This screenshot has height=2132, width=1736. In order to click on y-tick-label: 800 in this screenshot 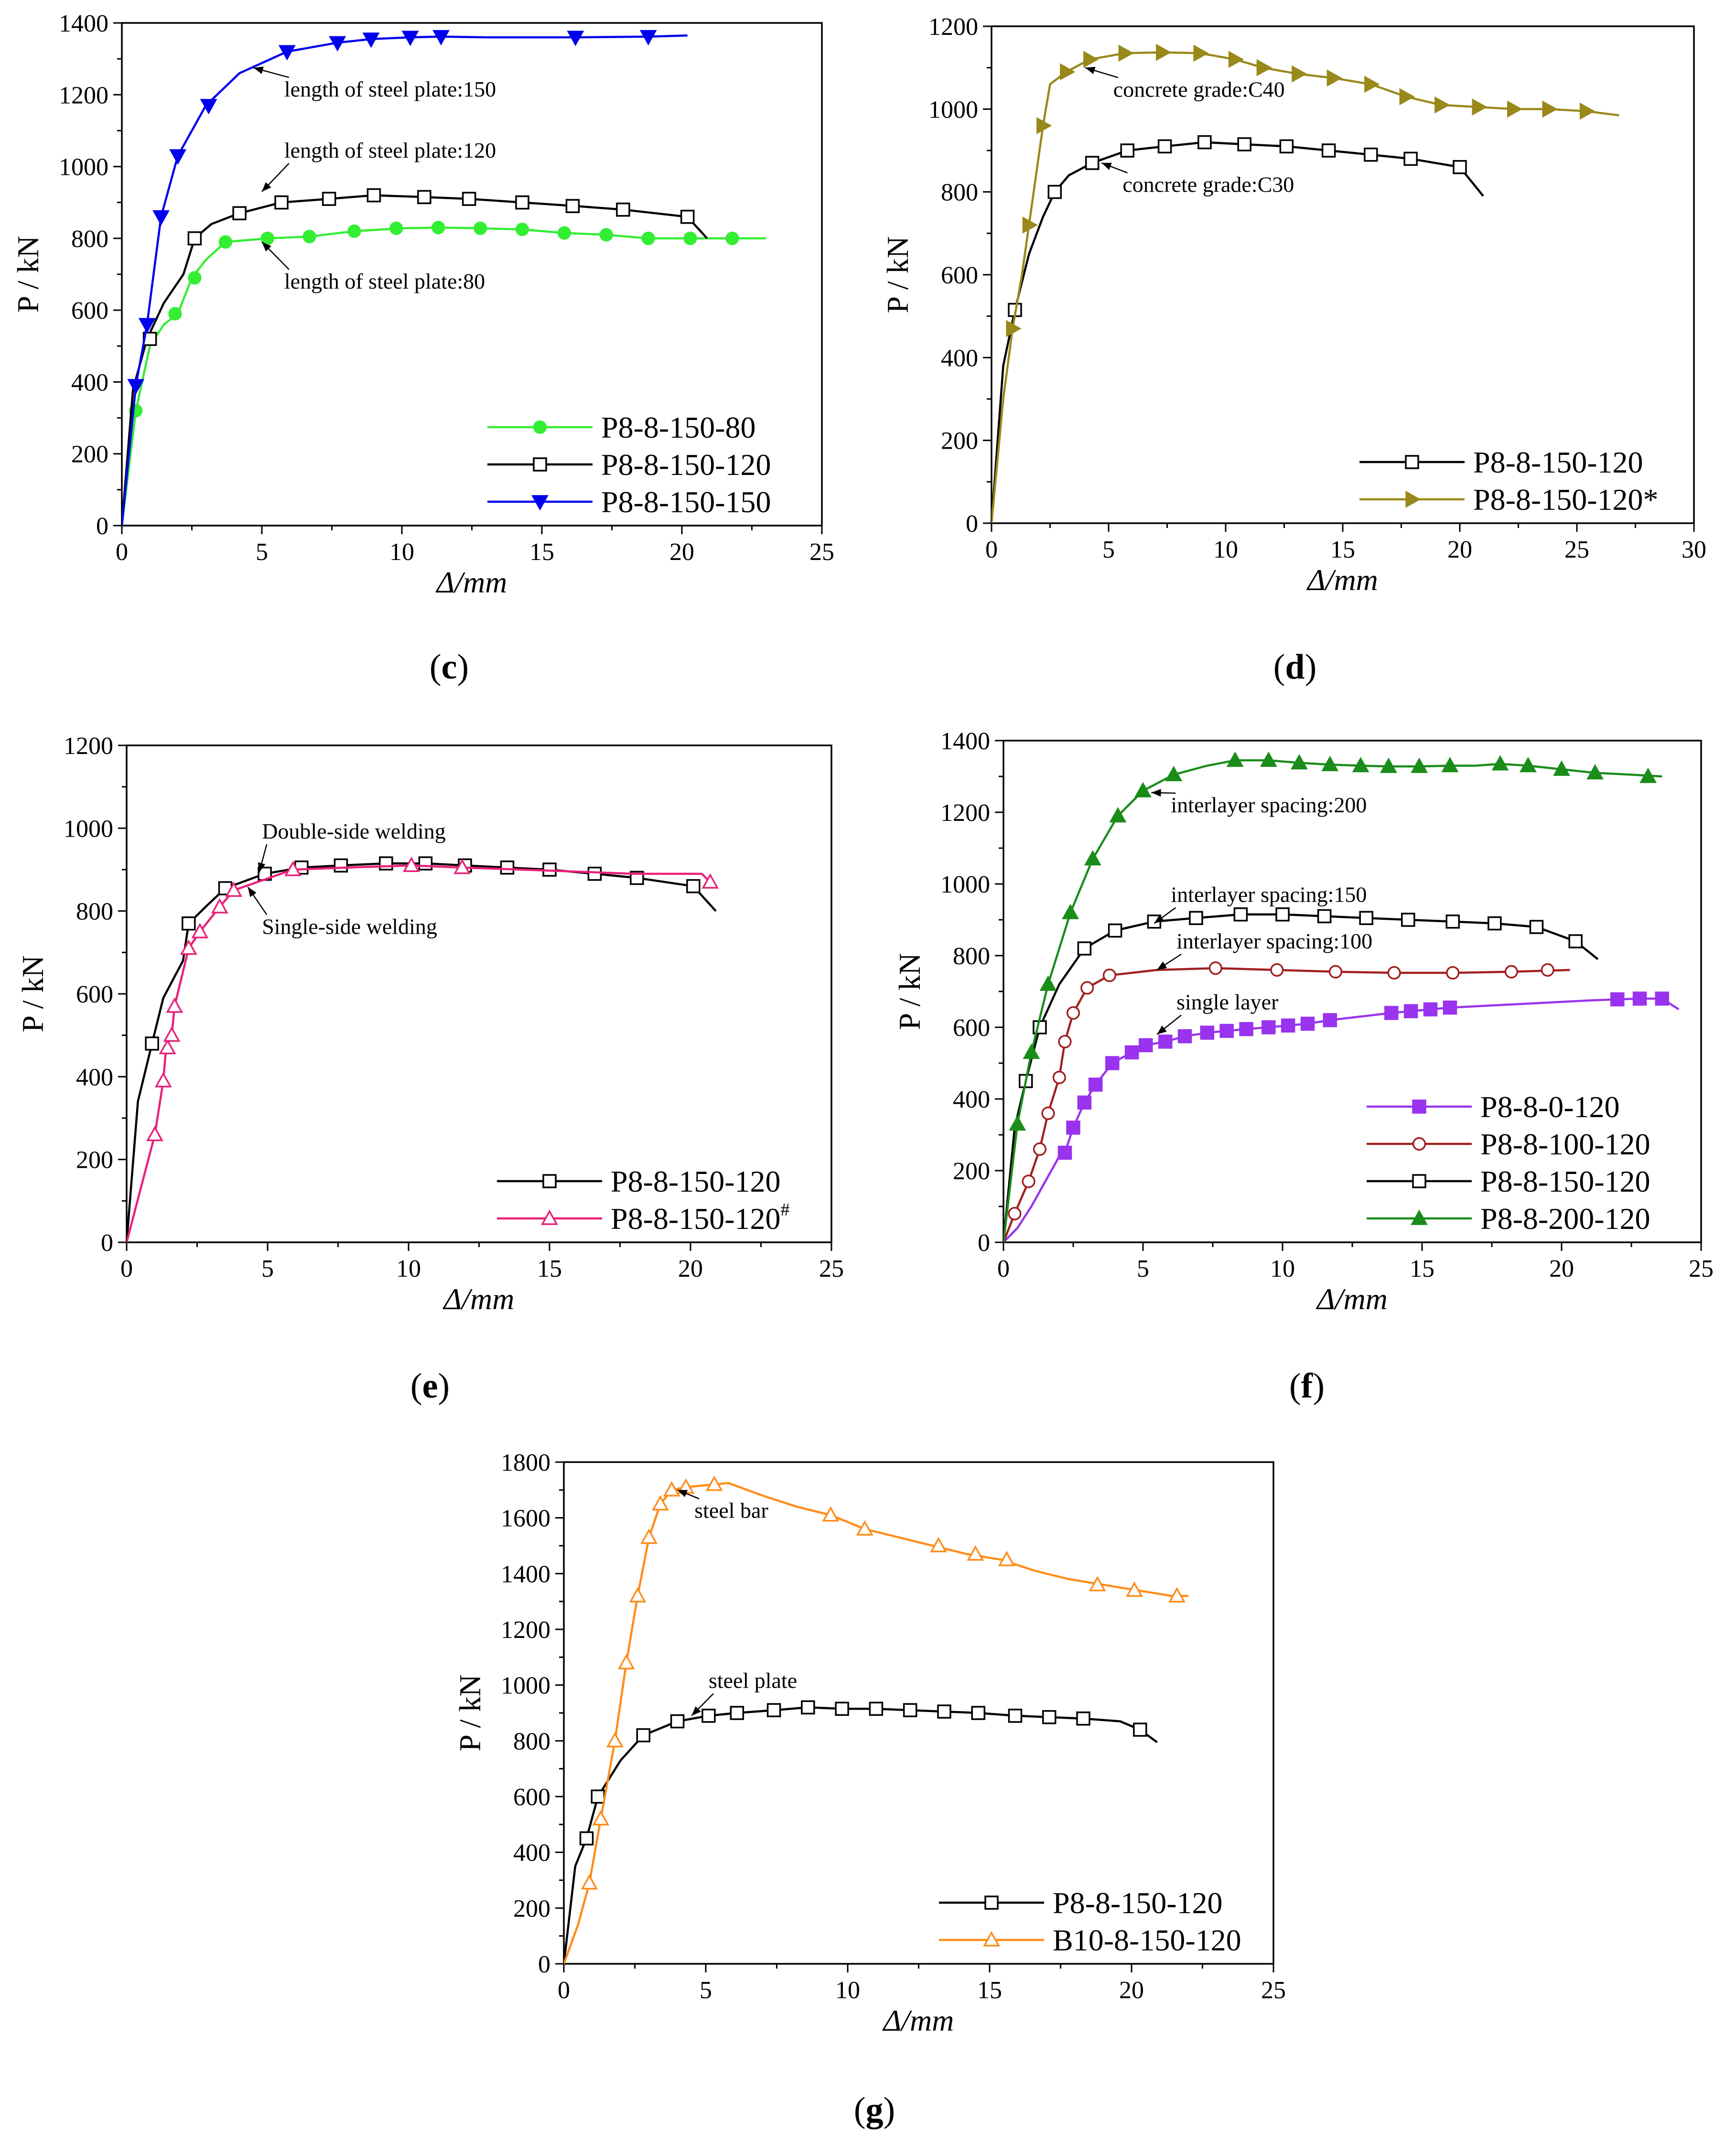, I will do `click(95, 912)`.